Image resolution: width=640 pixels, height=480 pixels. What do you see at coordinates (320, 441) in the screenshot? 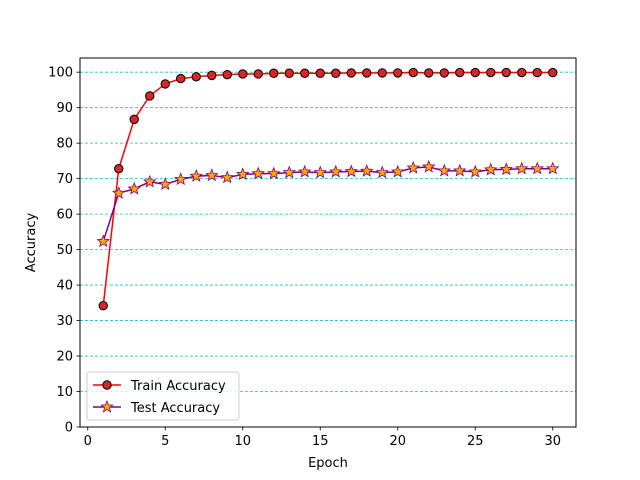
I see `x-tick-label: 15` at bounding box center [320, 441].